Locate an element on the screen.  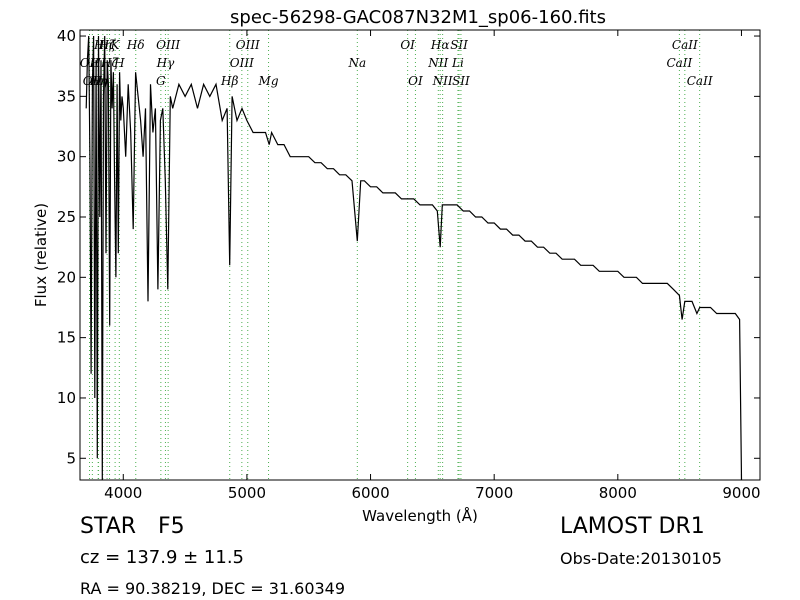
y-tick-label: 30 is located at coordinates (66, 157).